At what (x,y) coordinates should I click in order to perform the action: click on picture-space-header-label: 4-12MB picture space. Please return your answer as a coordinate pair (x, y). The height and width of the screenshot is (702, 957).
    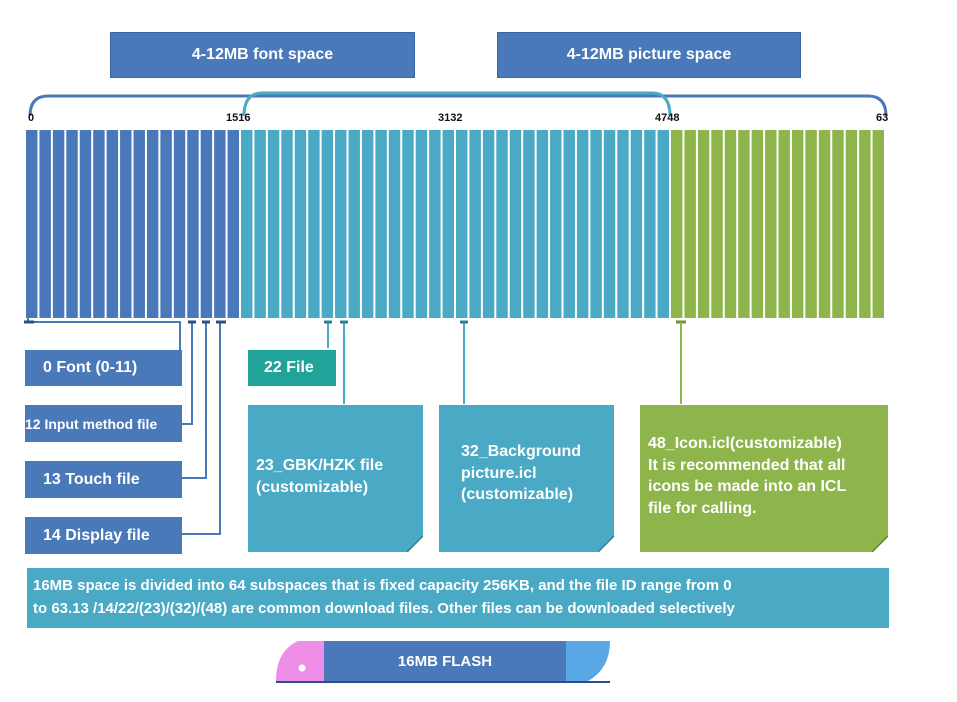
    Looking at the image, I should click on (649, 54).